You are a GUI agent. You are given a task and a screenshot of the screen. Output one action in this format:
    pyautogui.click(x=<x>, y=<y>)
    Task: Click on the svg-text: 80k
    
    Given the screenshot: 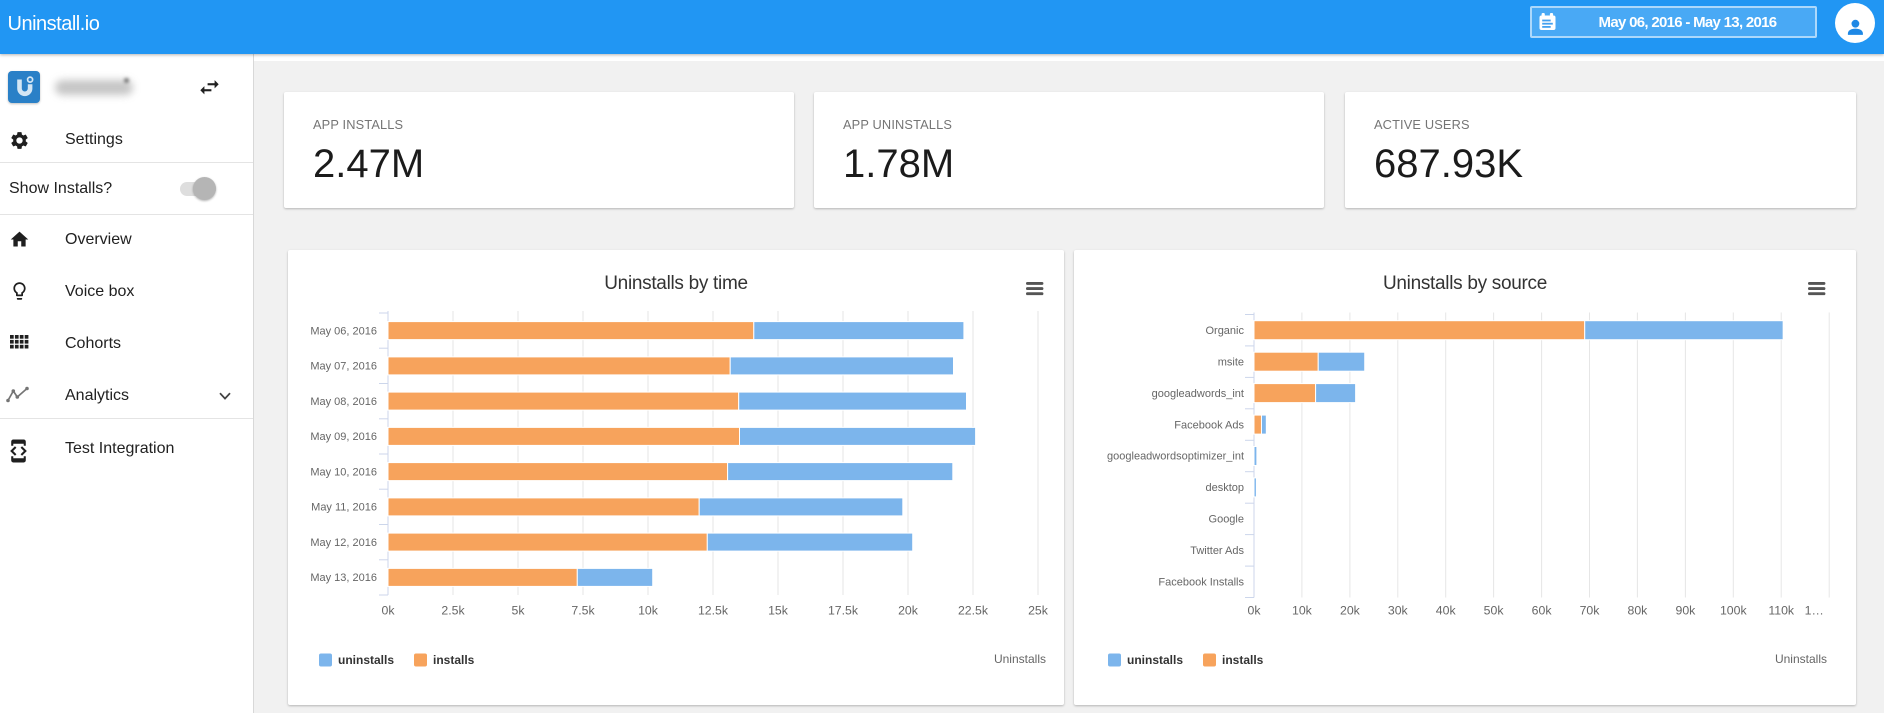 What is the action you would take?
    pyautogui.click(x=1637, y=611)
    